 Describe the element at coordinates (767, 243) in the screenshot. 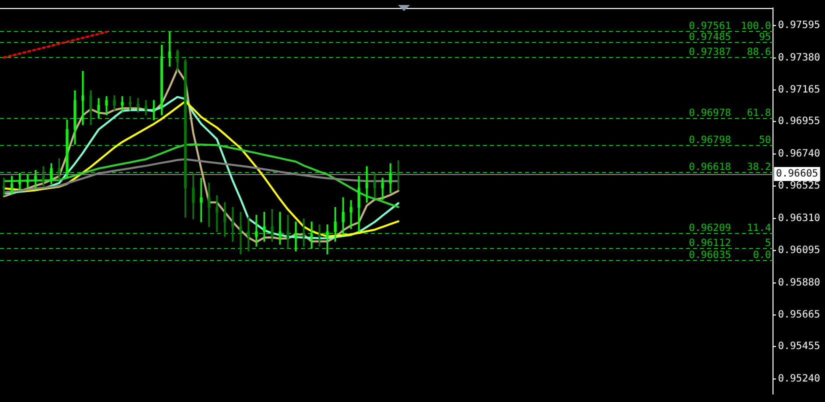

I see `annotation: 5` at that location.